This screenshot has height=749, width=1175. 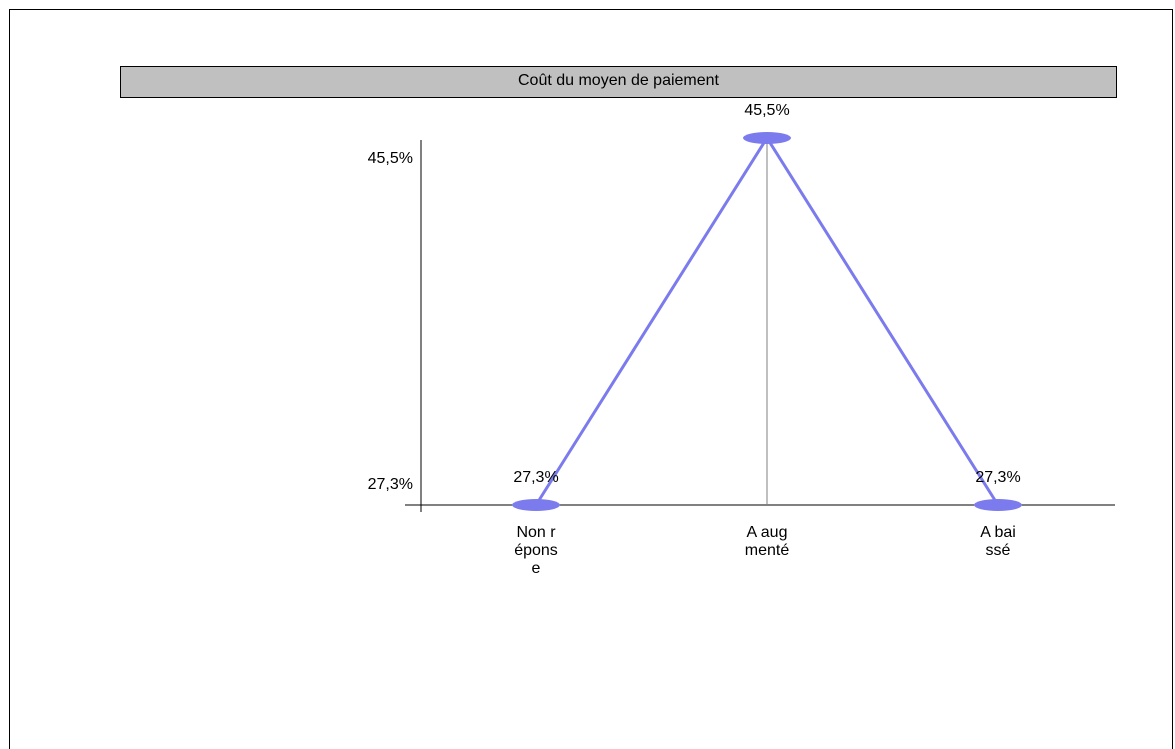 What do you see at coordinates (998, 532) in the screenshot?
I see `x-tick-label: A bai` at bounding box center [998, 532].